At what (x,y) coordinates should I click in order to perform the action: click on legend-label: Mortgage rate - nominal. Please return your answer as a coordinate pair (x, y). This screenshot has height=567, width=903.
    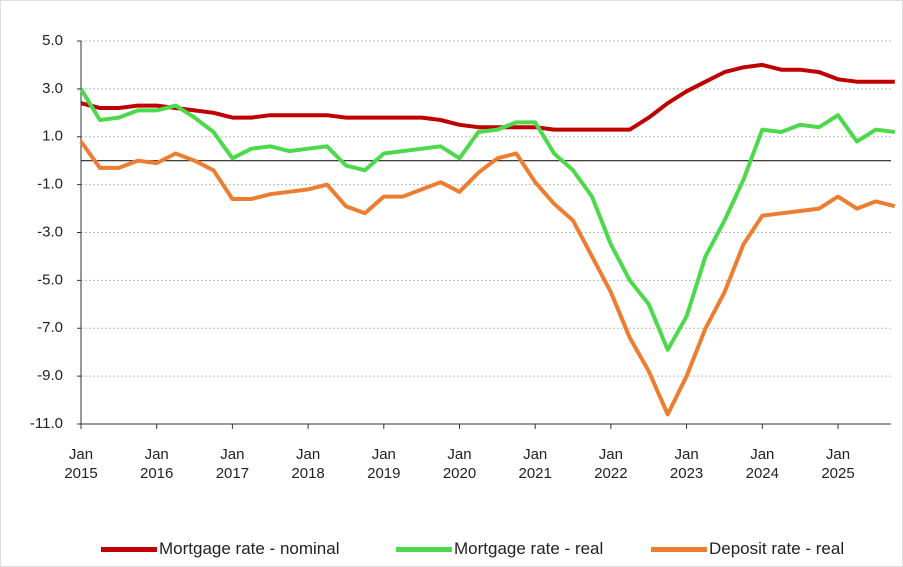
    Looking at the image, I should click on (249, 548).